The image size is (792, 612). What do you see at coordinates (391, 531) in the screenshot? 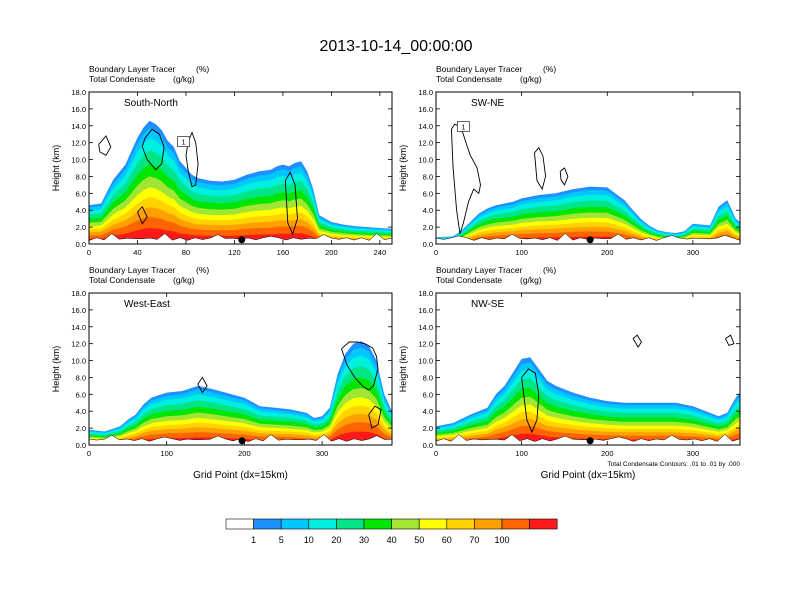
I see `colorbar: 1 5 10 20 30 40 50 60 70 100` at bounding box center [391, 531].